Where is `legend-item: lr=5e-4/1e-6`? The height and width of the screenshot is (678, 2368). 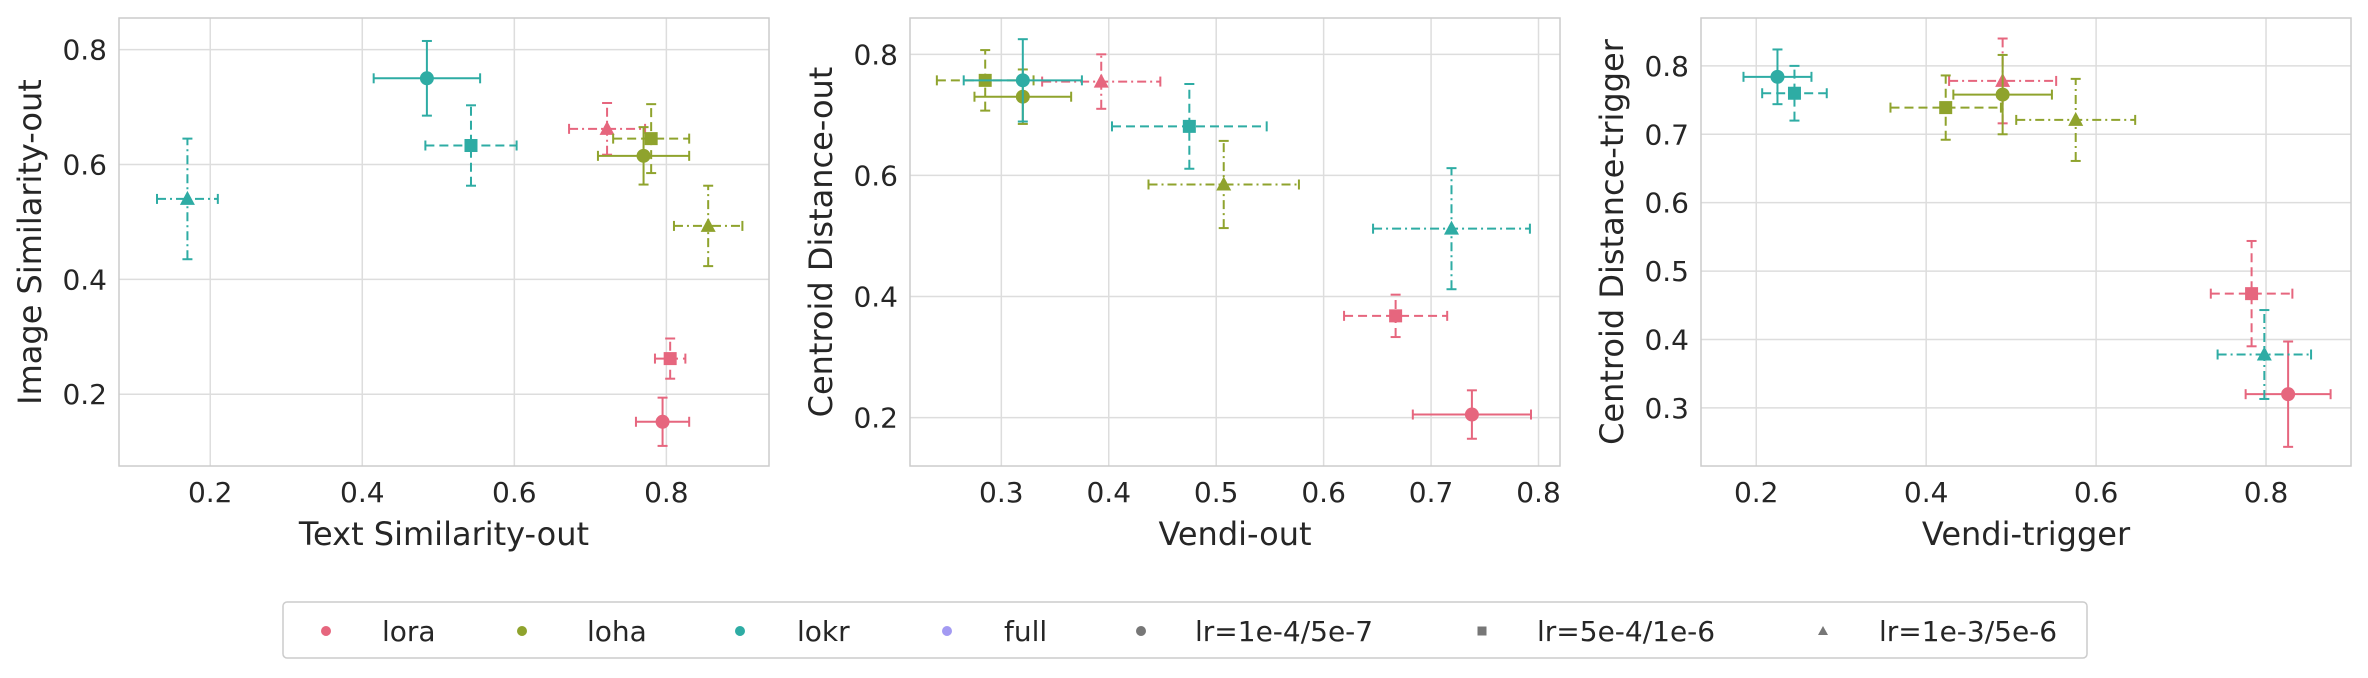 legend-item: lr=5e-4/1e-6 is located at coordinates (1596, 631).